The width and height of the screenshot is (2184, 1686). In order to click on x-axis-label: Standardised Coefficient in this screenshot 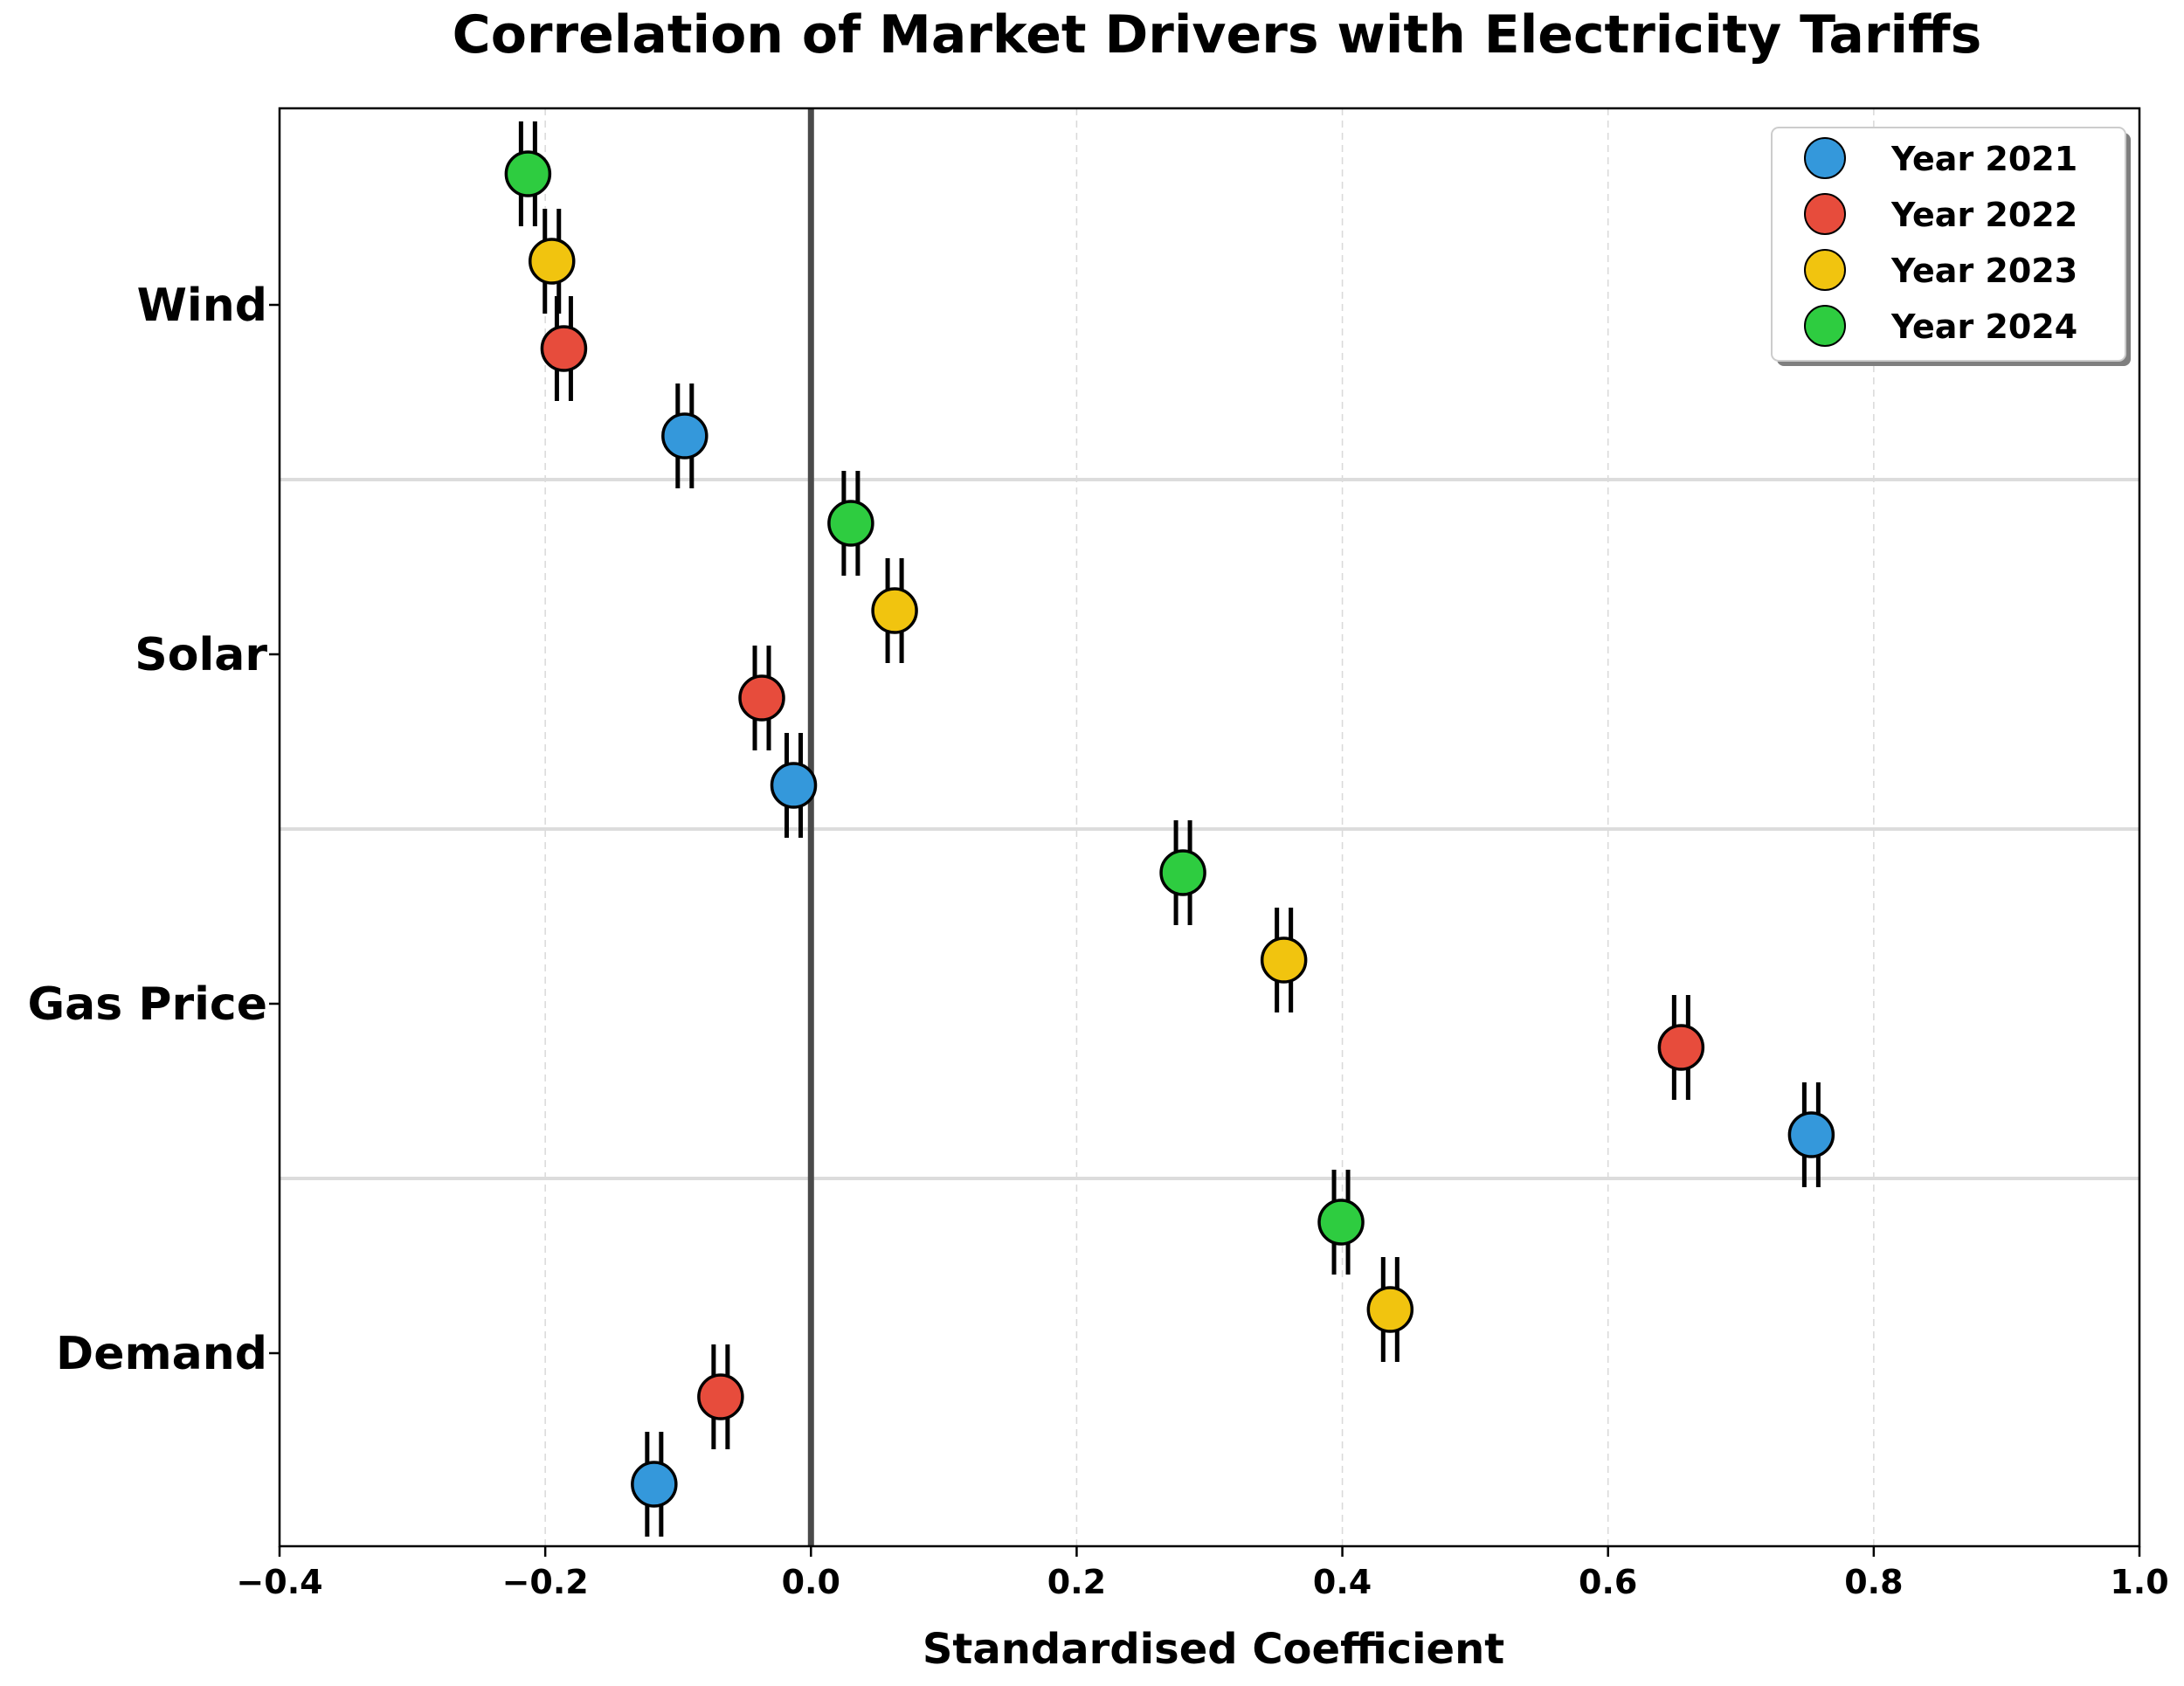, I will do `click(1213, 1649)`.